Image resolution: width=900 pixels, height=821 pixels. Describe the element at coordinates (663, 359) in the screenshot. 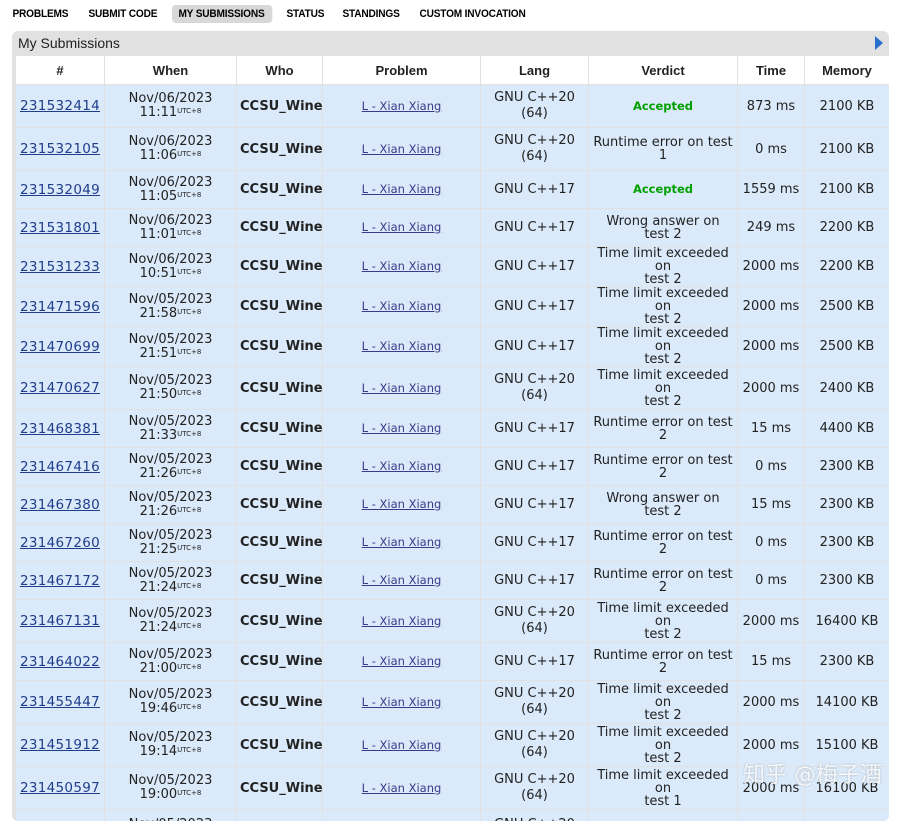

I see `verdict-line: test 2` at that location.